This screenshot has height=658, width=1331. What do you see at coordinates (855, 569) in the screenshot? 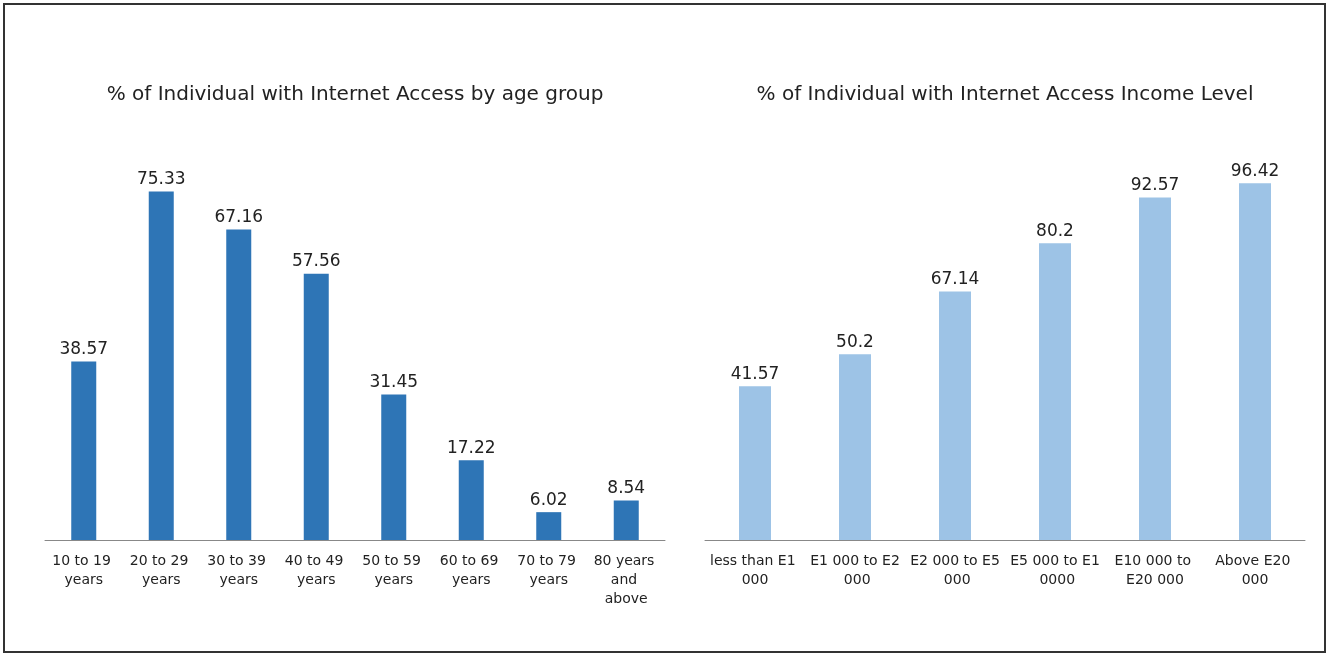
I see `x-tick-label: E1 000 to E2 000` at bounding box center [855, 569].